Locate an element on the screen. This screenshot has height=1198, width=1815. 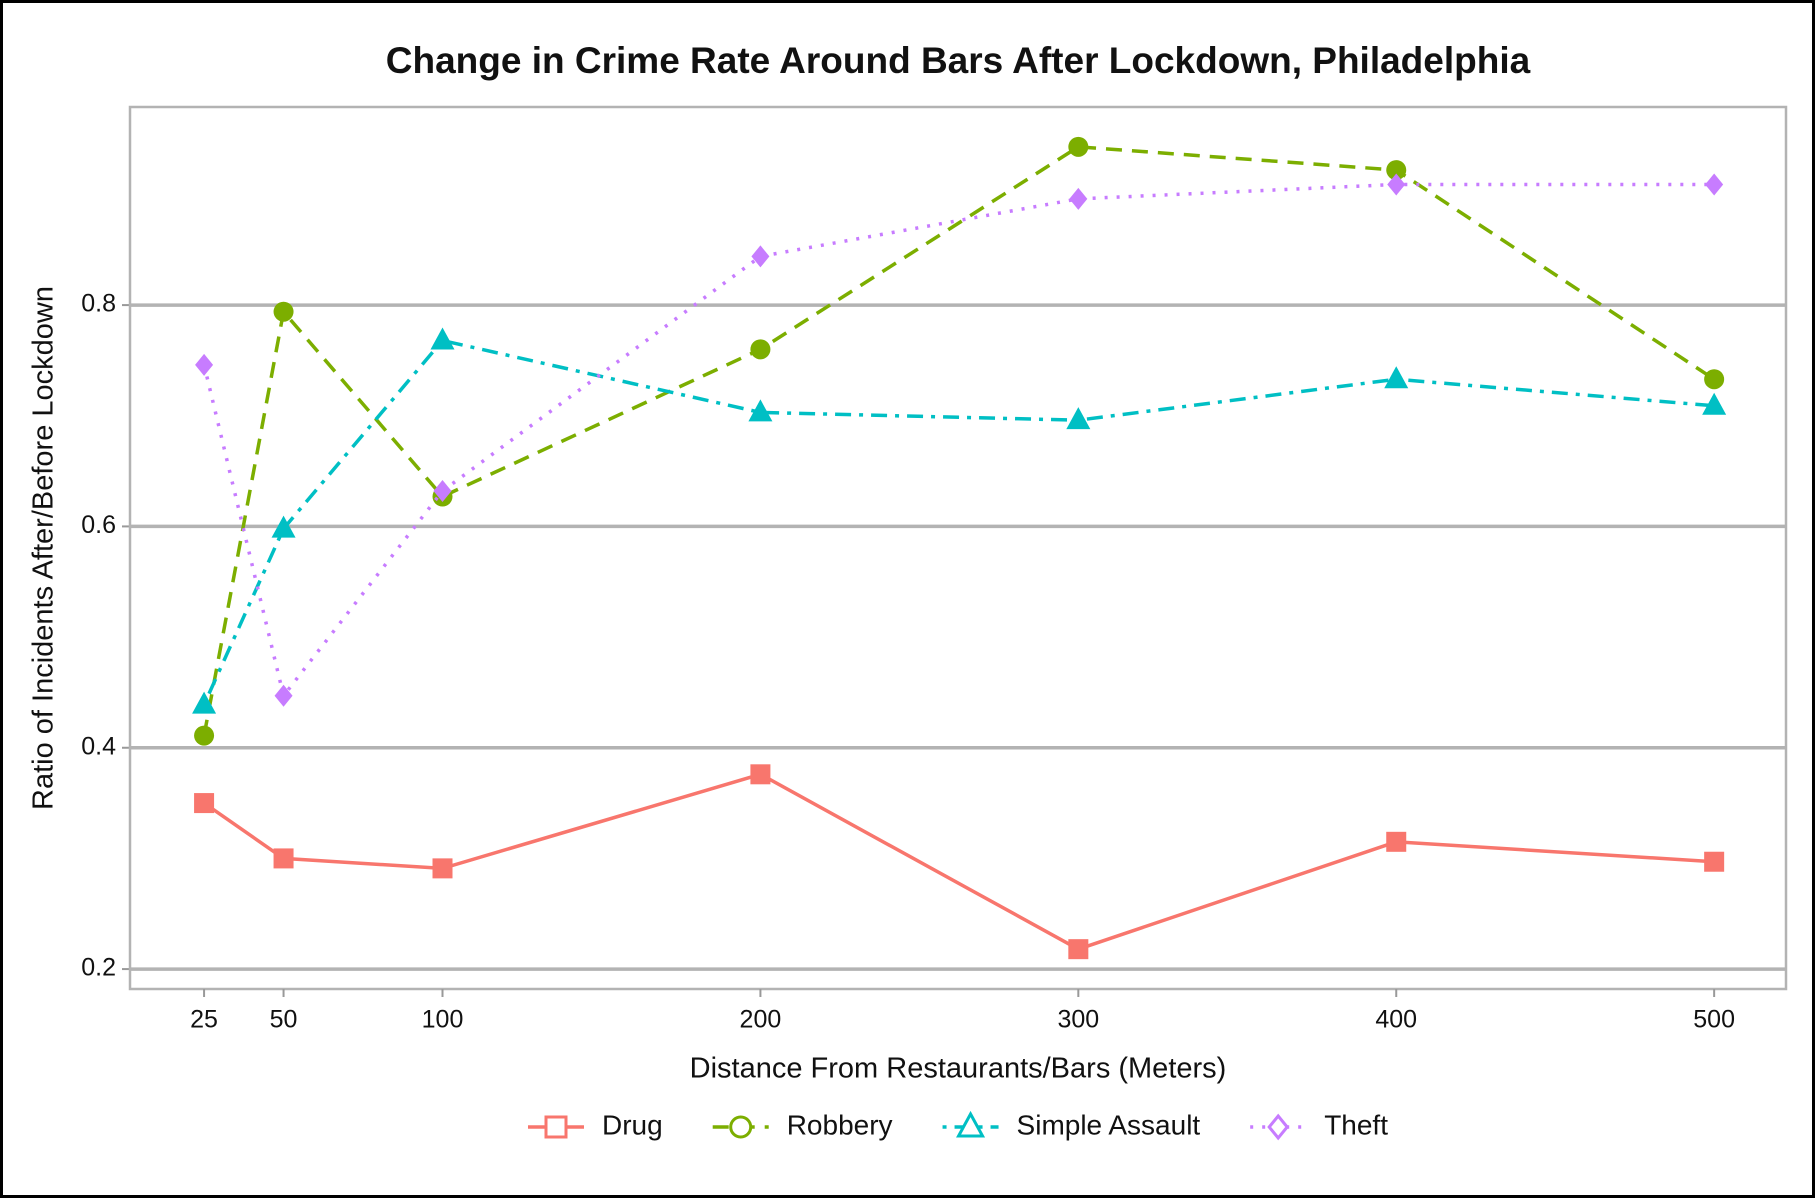
legend-label: Simple Assault is located at coordinates (1109, 1124).